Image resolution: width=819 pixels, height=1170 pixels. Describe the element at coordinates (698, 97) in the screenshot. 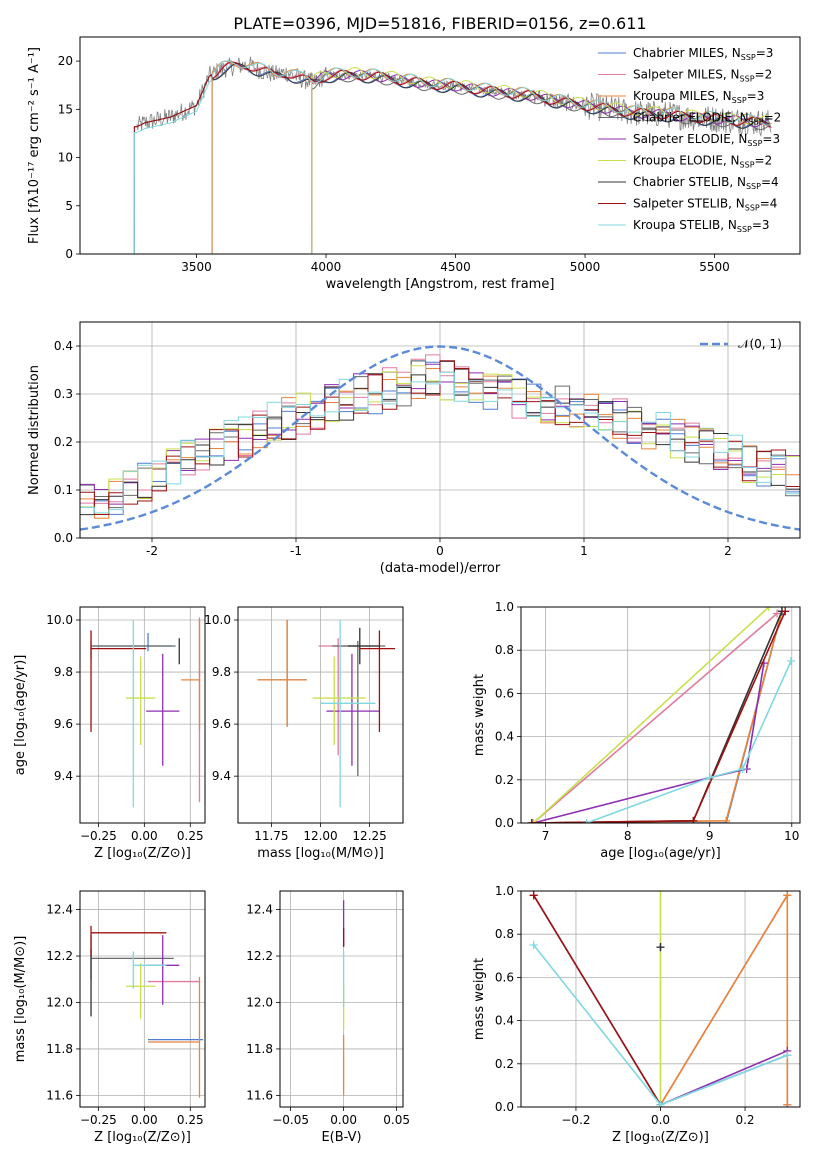

I see `legend-entry: Kroupa MILES, NSSP=3` at that location.